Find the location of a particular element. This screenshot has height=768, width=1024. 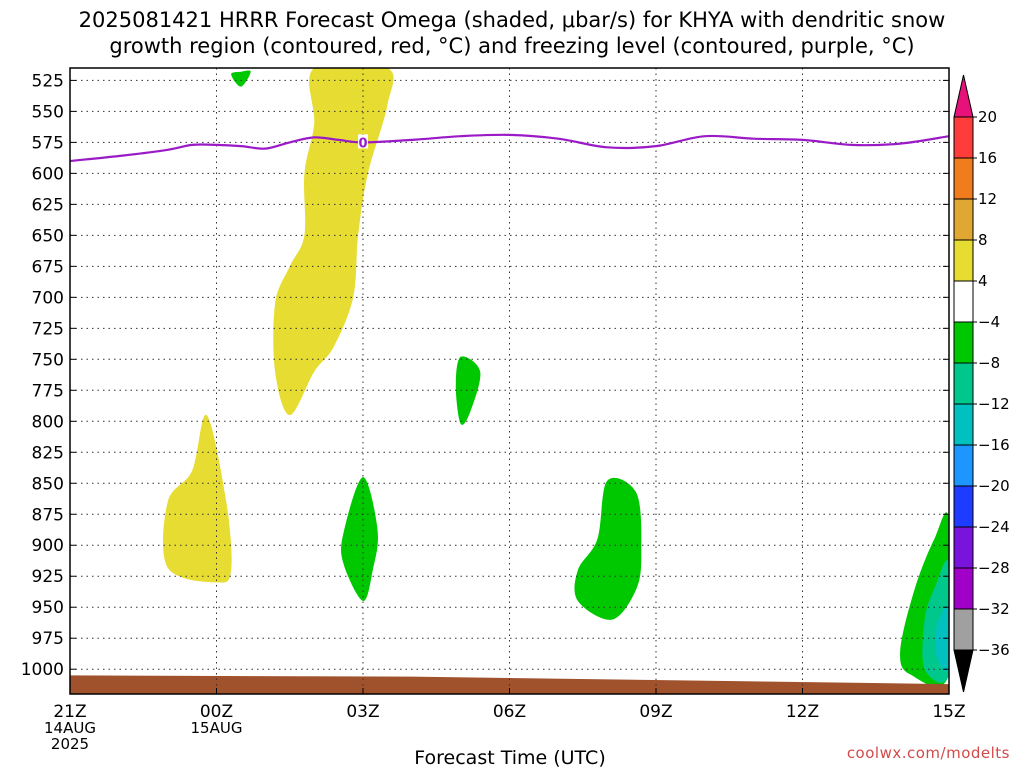

colorbar-label: −16 is located at coordinates (994, 445).